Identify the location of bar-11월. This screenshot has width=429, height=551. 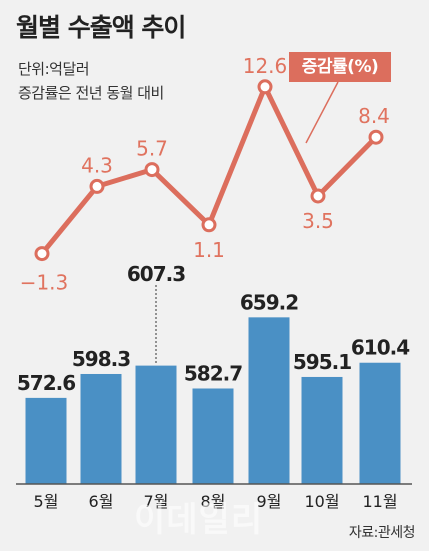
(380, 423).